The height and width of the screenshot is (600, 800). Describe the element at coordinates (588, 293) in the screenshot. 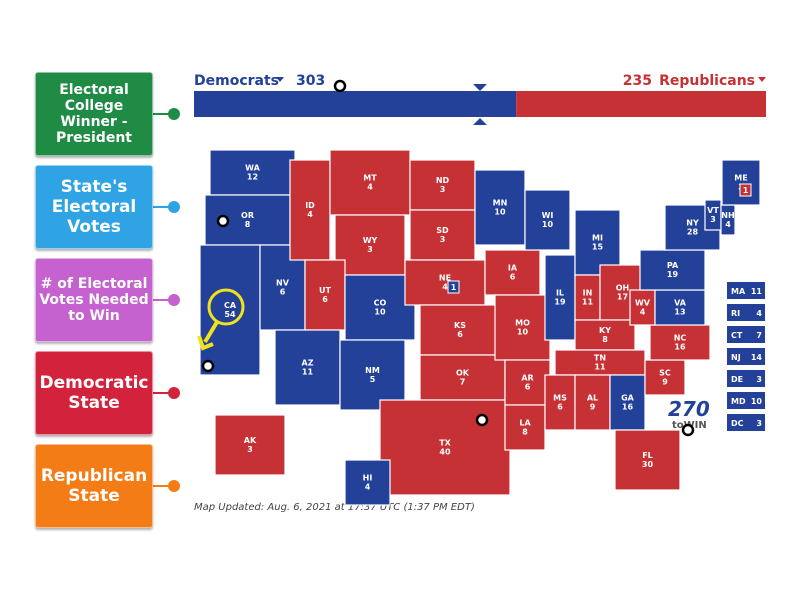

I see `state-abbr: IN` at that location.